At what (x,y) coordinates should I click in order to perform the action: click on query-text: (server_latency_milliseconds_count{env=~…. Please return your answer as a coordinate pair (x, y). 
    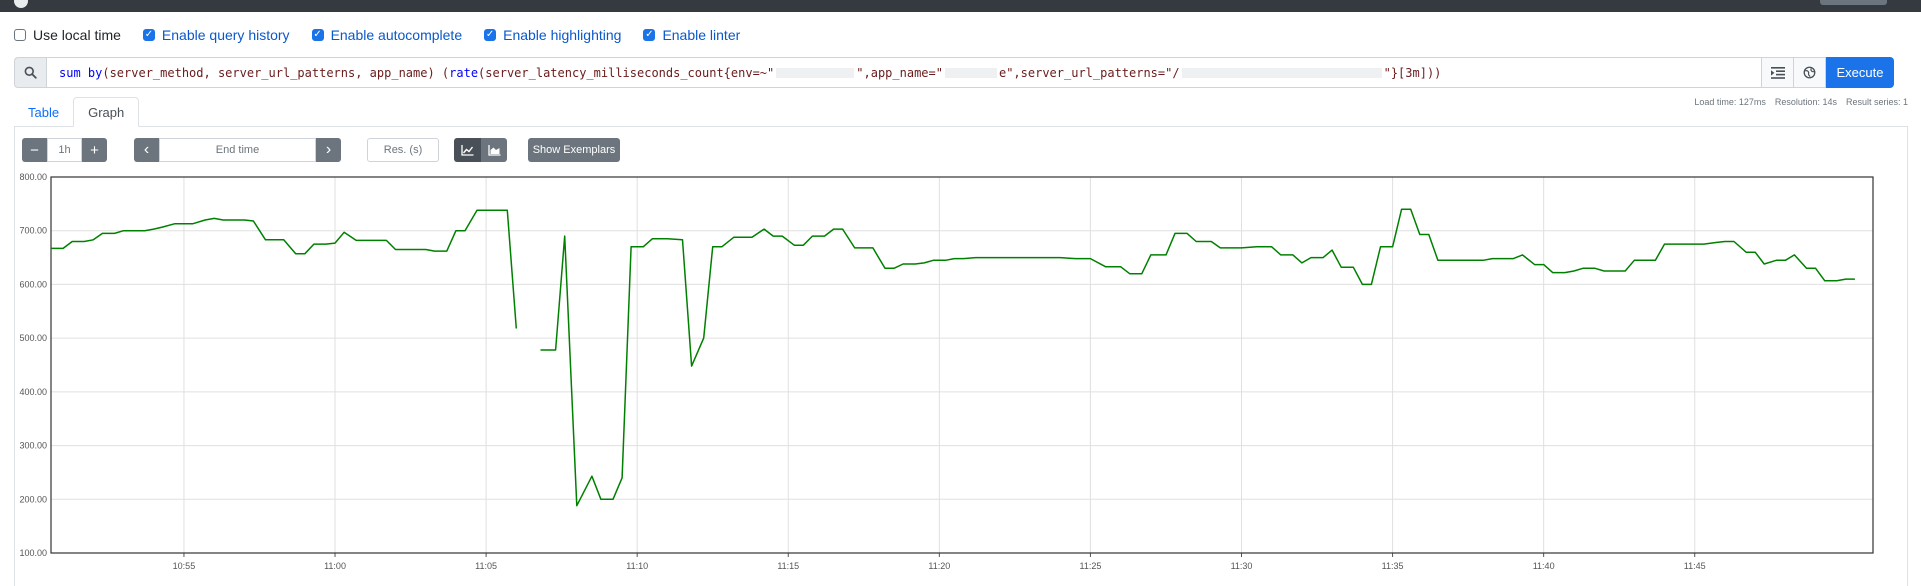
    Looking at the image, I should click on (626, 72).